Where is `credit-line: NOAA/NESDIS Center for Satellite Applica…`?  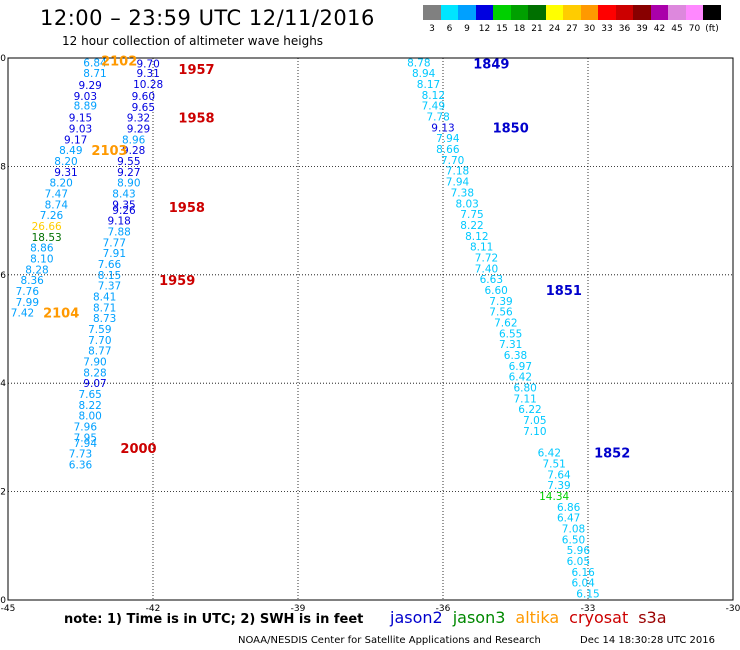
credit-line: NOAA/NESDIS Center for Satellite Applica… is located at coordinates (389, 640).